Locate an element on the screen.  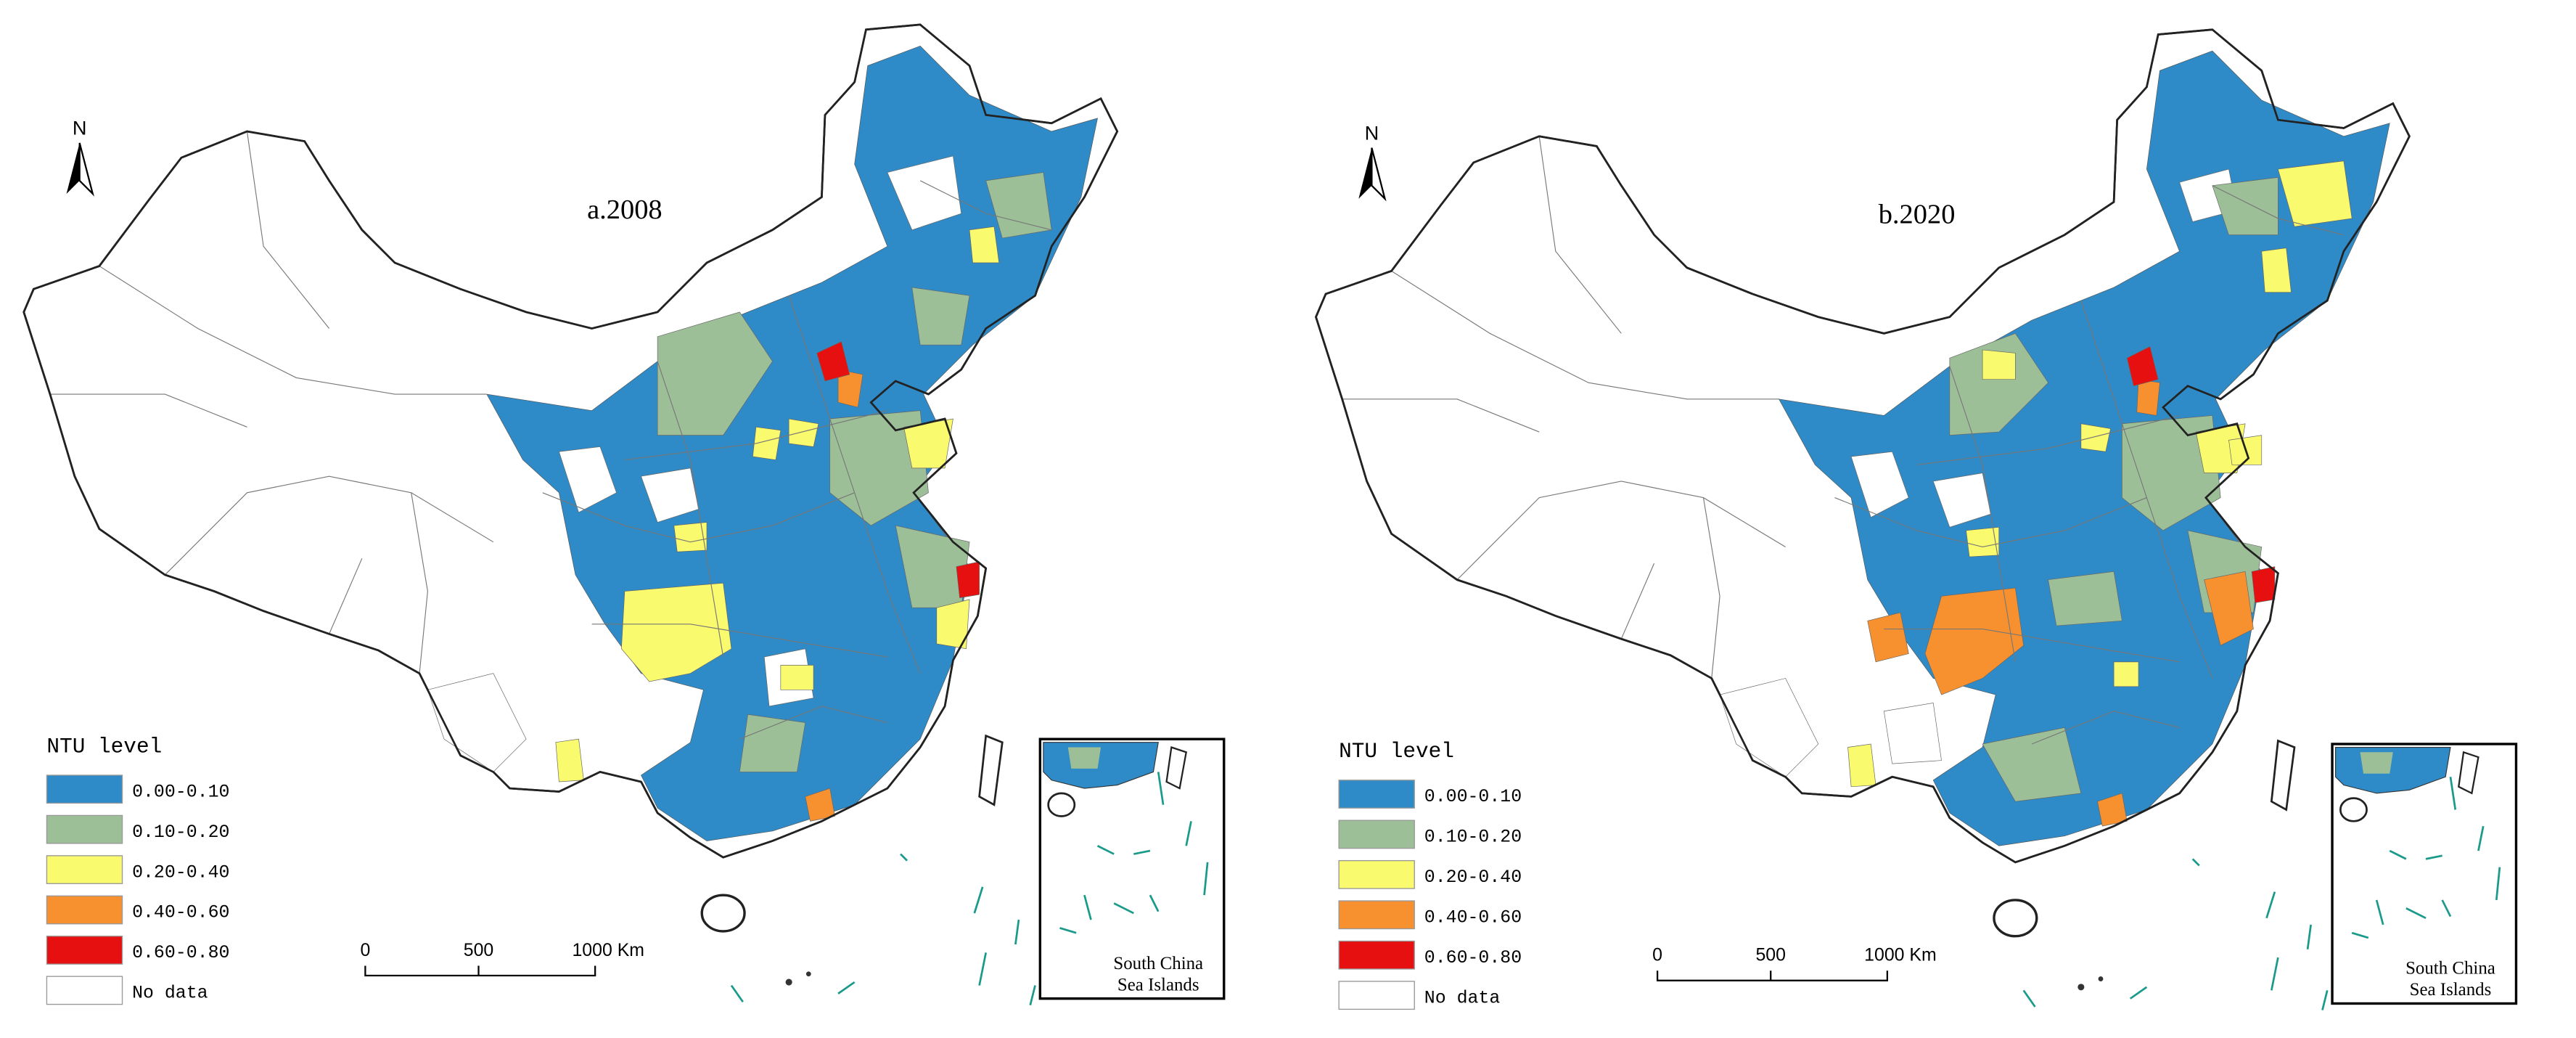
scale-label: 0 is located at coordinates (365, 950).